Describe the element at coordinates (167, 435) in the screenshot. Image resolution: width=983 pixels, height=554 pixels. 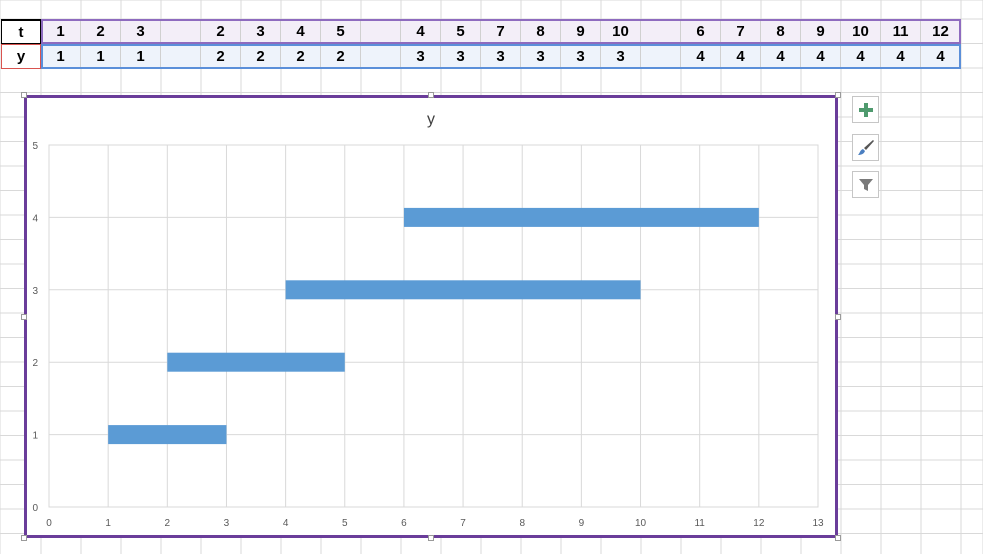
I see `bar-y1` at that location.